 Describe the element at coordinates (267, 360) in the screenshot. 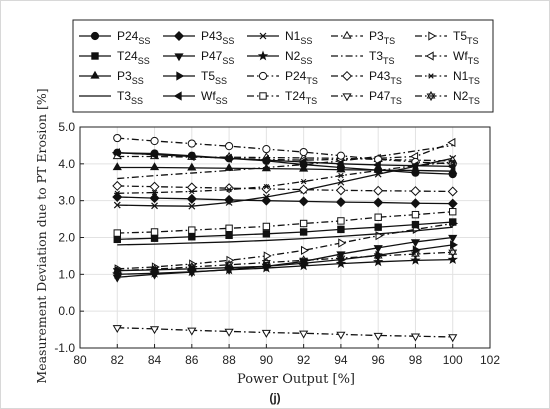

I see `x-tick-label: 90` at that location.